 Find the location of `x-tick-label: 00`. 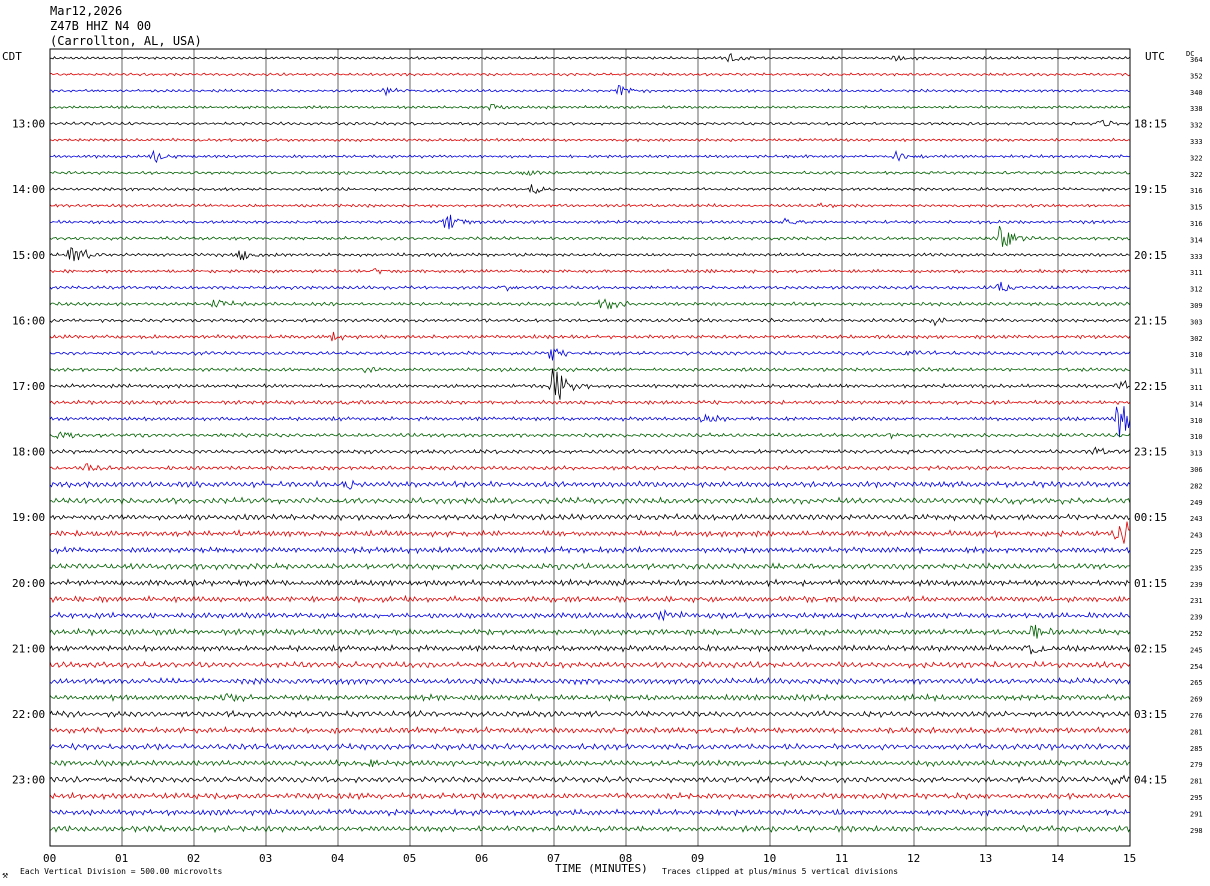

x-tick-label: 00 is located at coordinates (49, 858).